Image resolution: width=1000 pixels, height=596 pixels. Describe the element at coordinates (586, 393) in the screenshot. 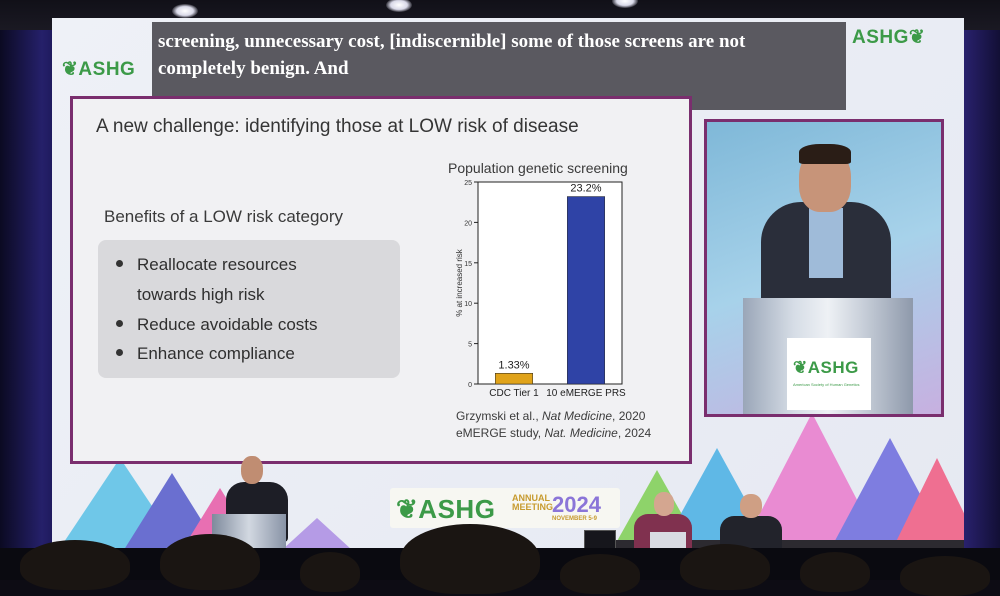

I see `x-tick-label-2: 10 eMERGE PRS` at that location.